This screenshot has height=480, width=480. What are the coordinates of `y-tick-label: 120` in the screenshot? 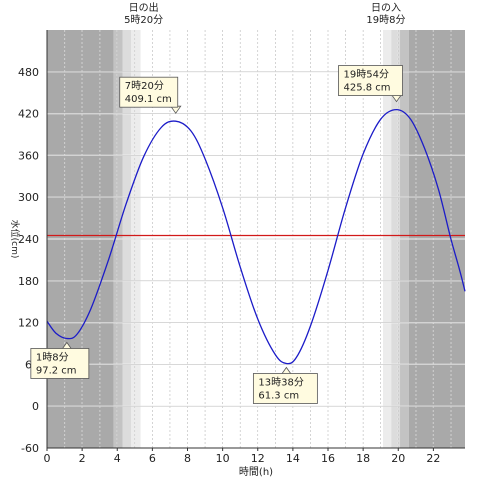 It's located at (28, 323).